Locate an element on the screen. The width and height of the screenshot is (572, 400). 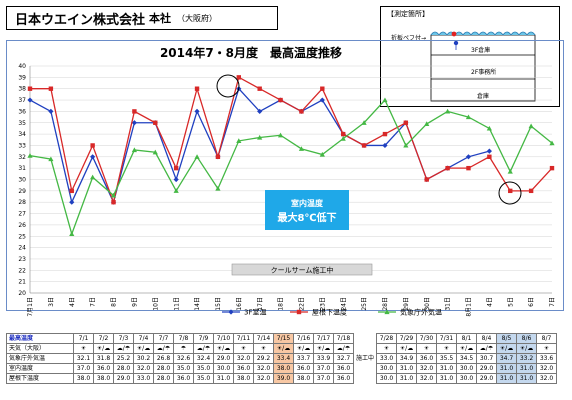
floor1-label: 倉庫 is located at coordinates (483, 96).